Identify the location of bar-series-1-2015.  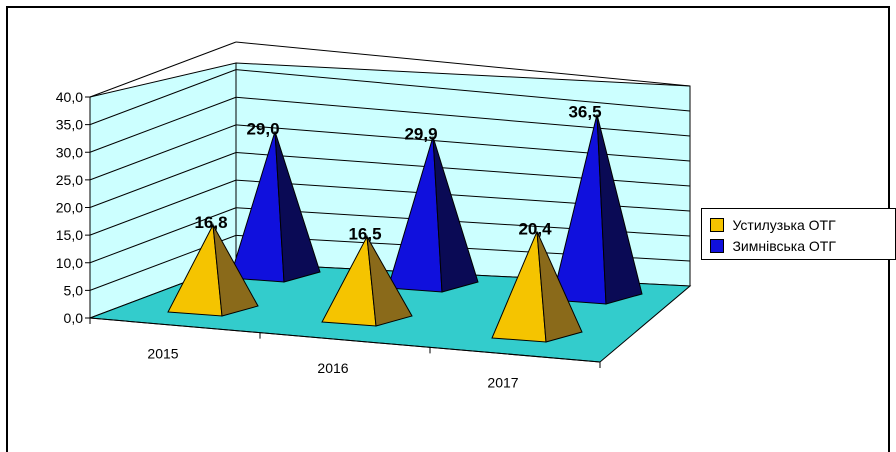
(275, 207).